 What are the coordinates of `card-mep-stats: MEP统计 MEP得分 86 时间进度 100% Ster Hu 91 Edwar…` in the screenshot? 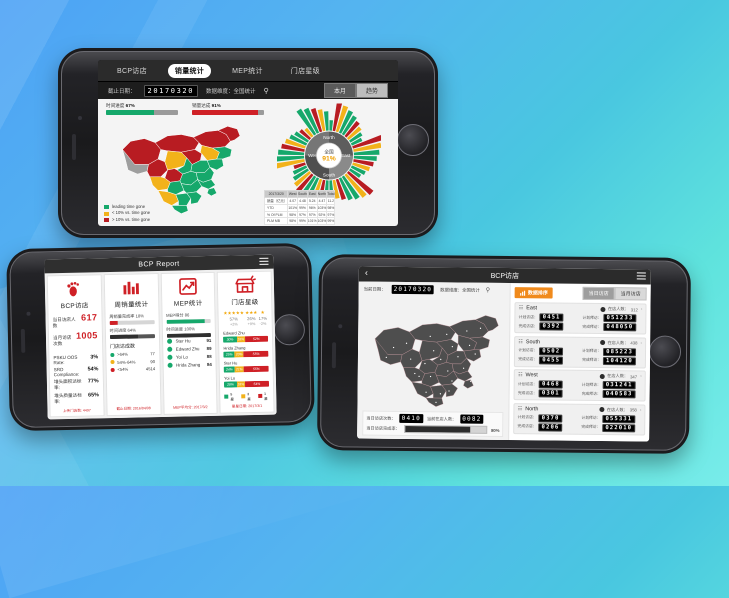 It's located at (189, 343).